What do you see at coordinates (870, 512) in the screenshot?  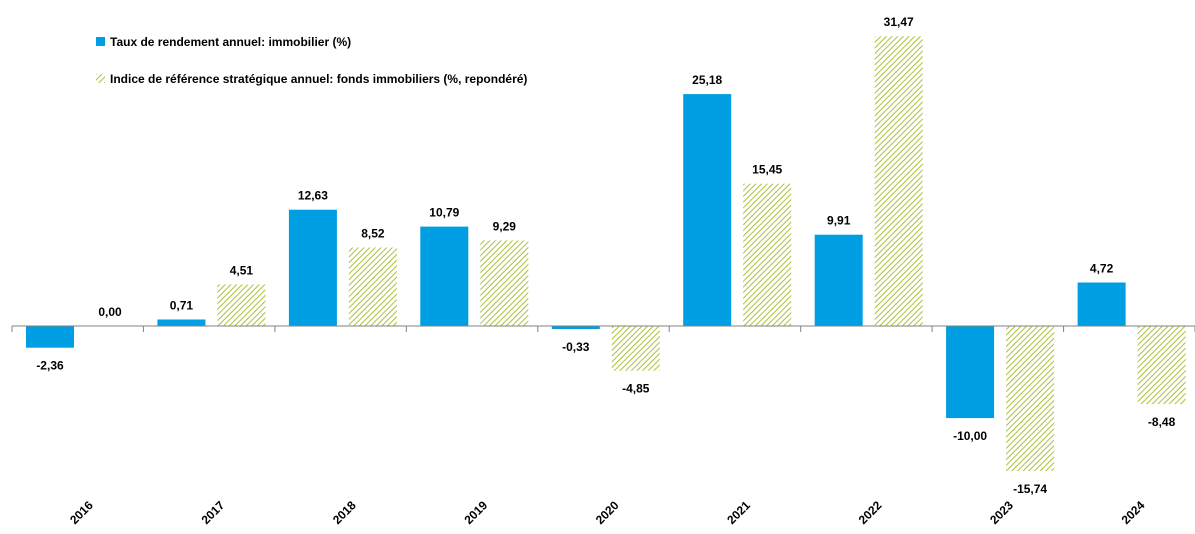 I see `x-tick-label-2022: 2022` at bounding box center [870, 512].